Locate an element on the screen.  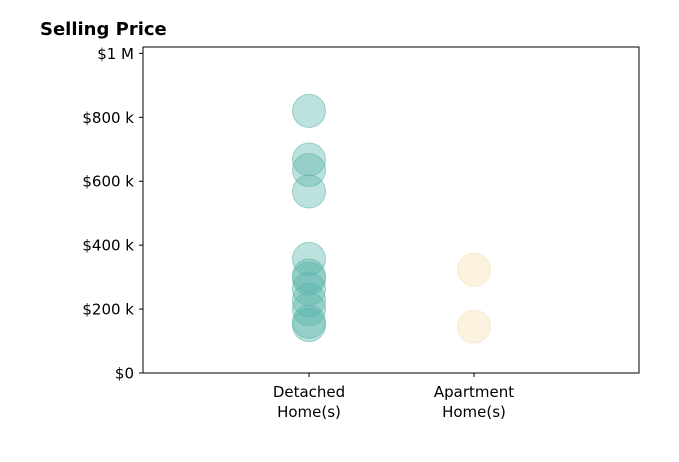
y-axis-ticks: $0 $200 k $400 k $600 k $800 k $1 M is located at coordinates (112, 214).